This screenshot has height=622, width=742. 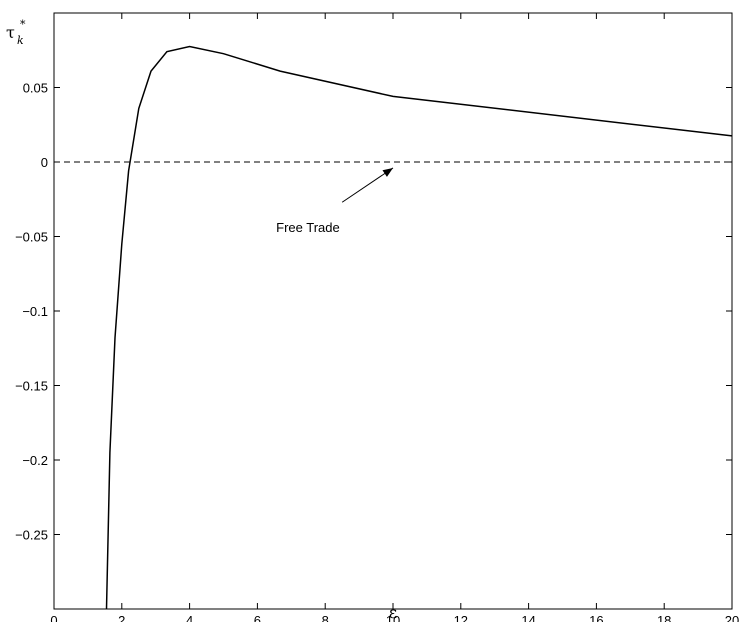 What do you see at coordinates (393, 617) in the screenshot?
I see `x-tick-label: 10` at bounding box center [393, 617].